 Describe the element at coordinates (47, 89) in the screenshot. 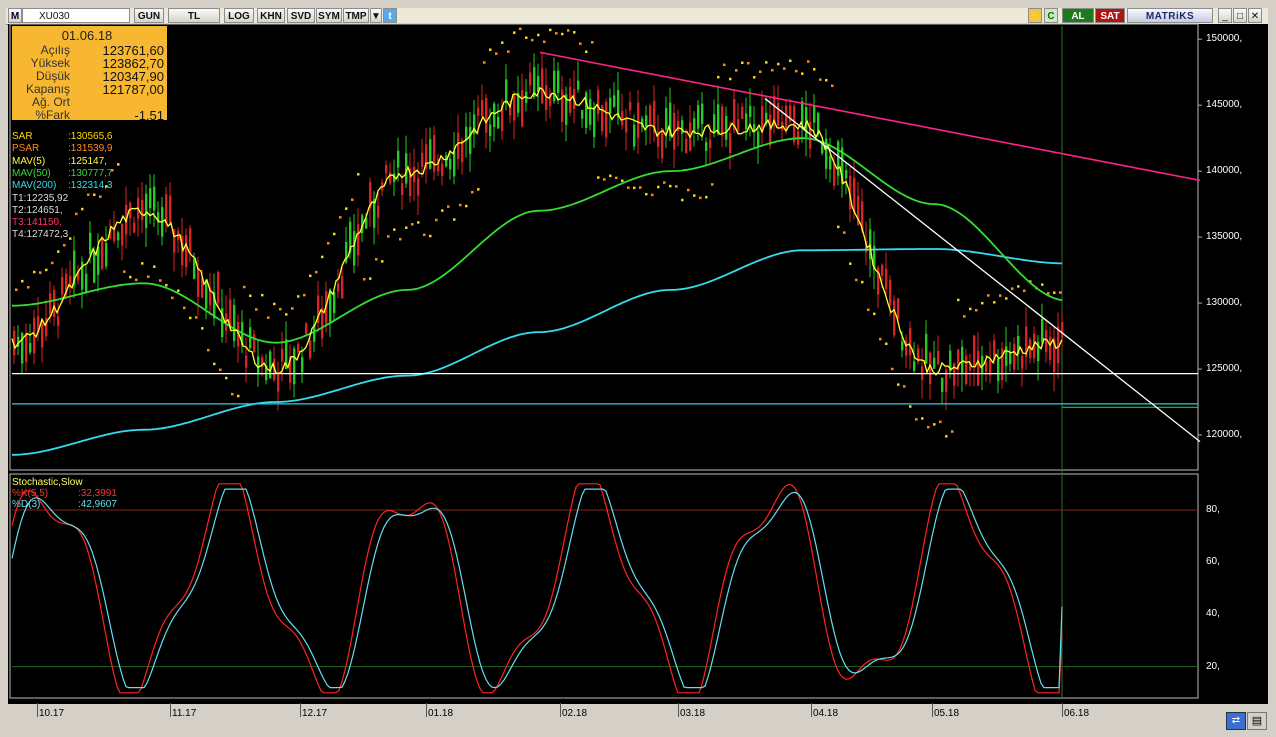

I see `info-label: Kapanış` at that location.